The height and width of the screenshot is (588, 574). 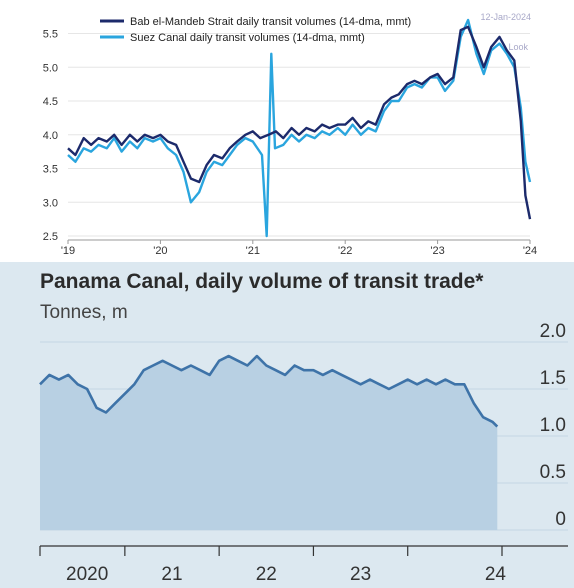 What do you see at coordinates (560, 519) in the screenshot?
I see `bottom-y-tick-label: 0` at bounding box center [560, 519].